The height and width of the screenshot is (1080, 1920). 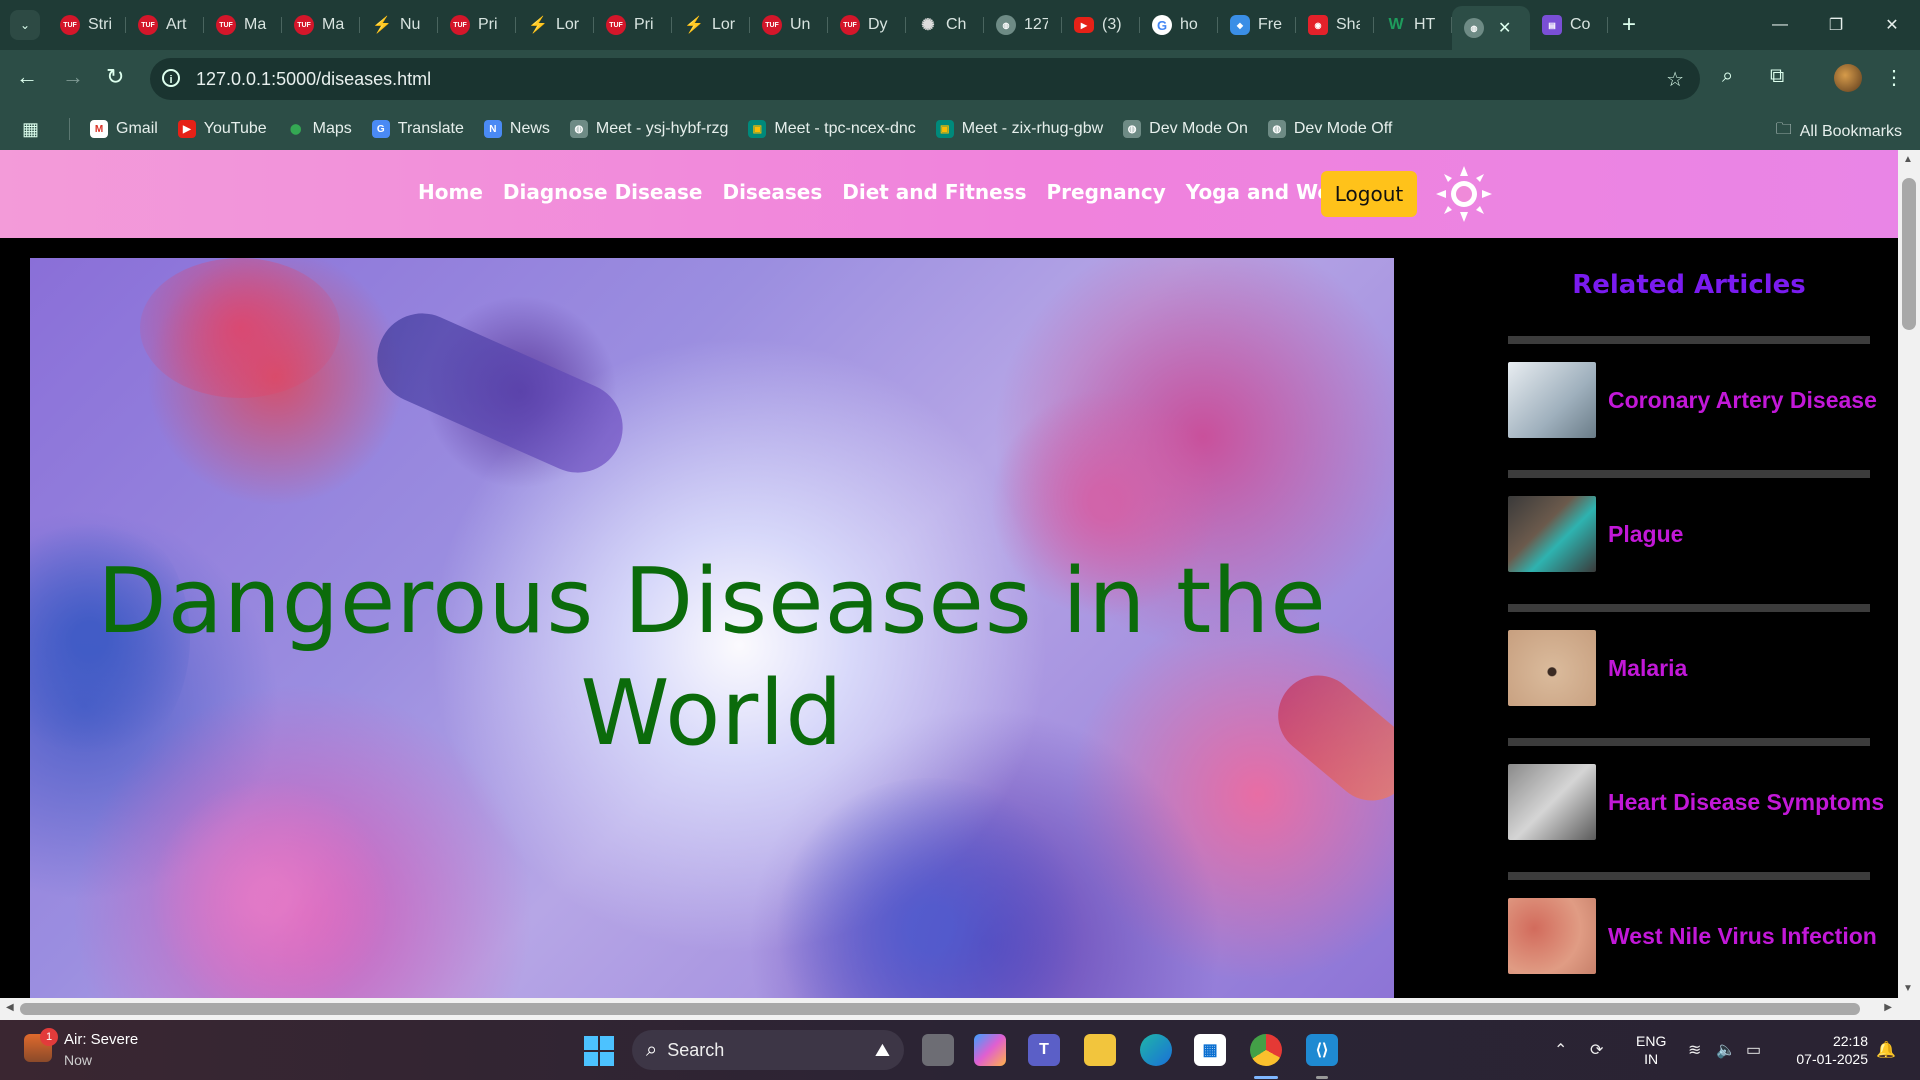 What do you see at coordinates (73, 76) in the screenshot?
I see `forward-button: →` at bounding box center [73, 76].